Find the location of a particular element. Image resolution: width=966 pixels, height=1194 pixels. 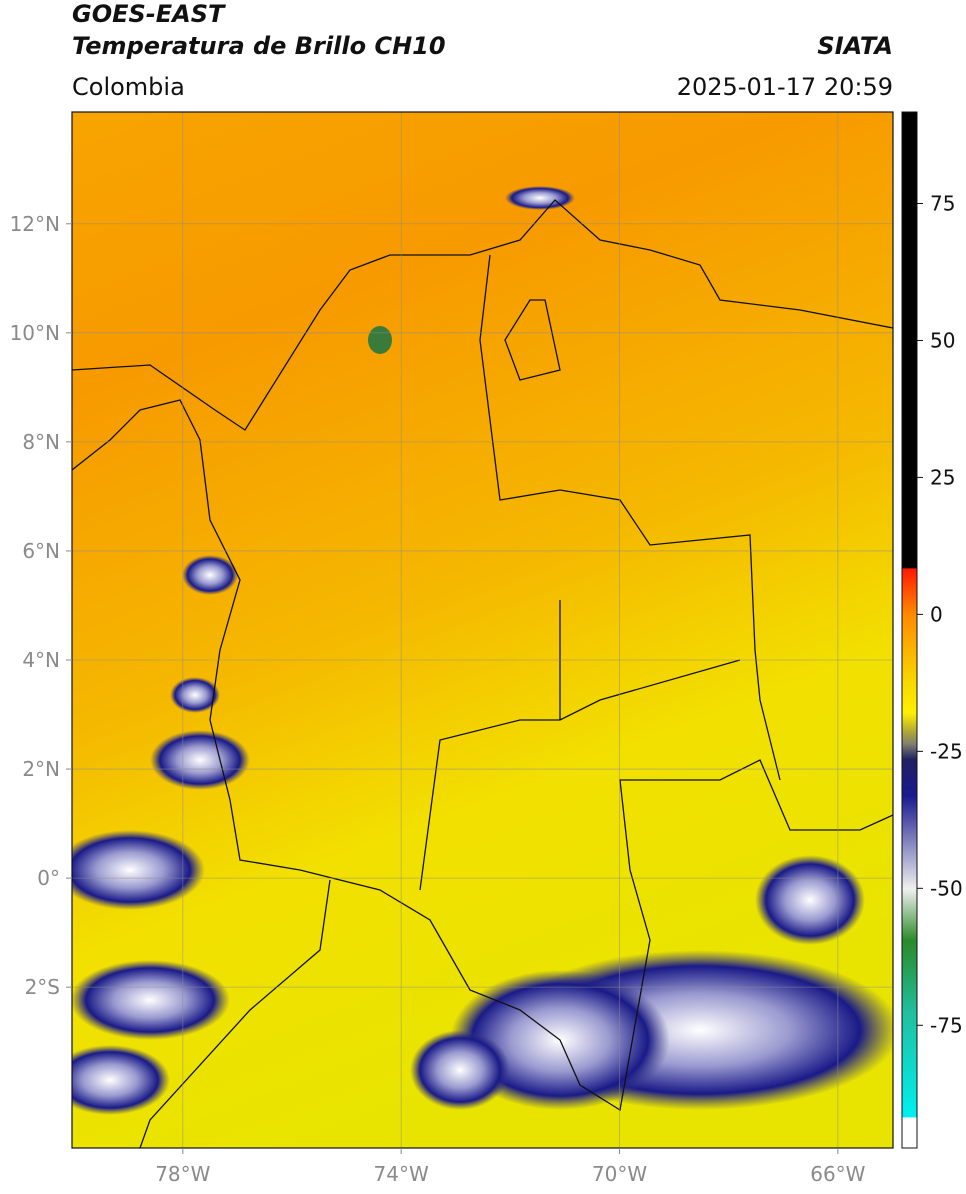

lat-tick-label: 2°N is located at coordinates (41, 769).